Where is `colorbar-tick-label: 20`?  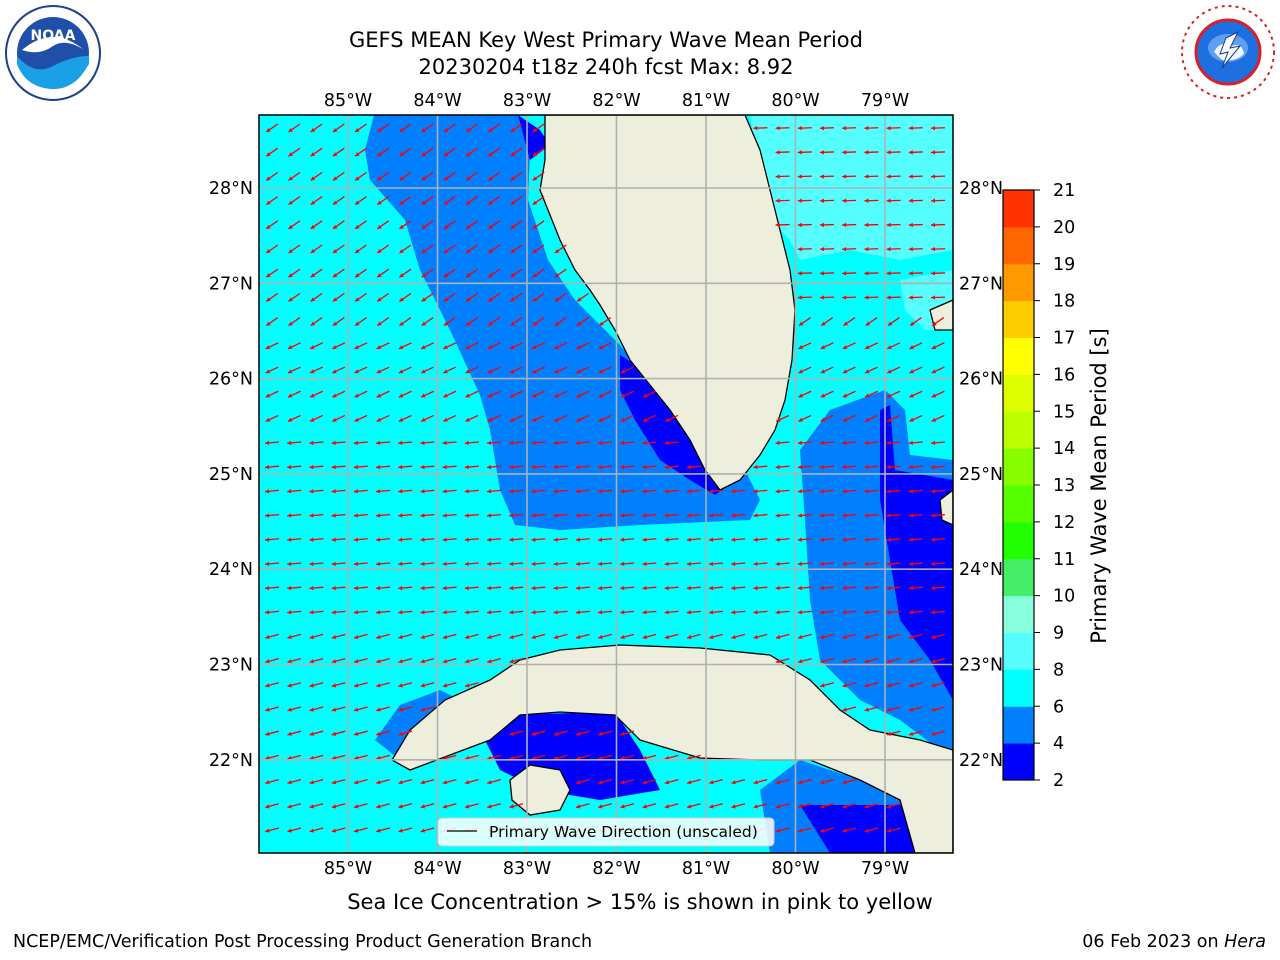
colorbar-tick-label: 20 is located at coordinates (1064, 228).